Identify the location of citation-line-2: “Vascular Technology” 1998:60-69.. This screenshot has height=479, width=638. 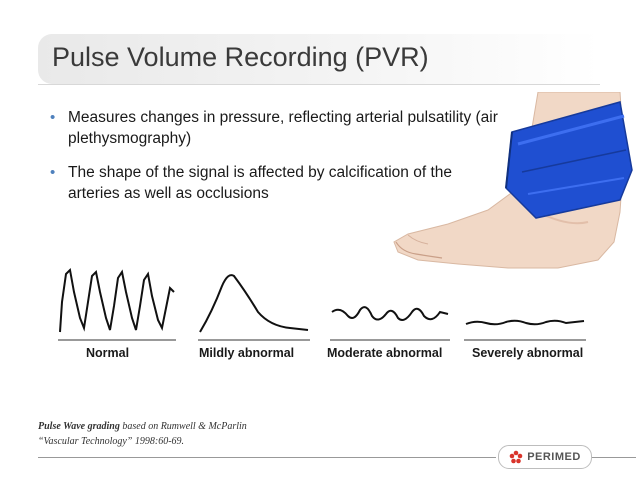
(111, 441).